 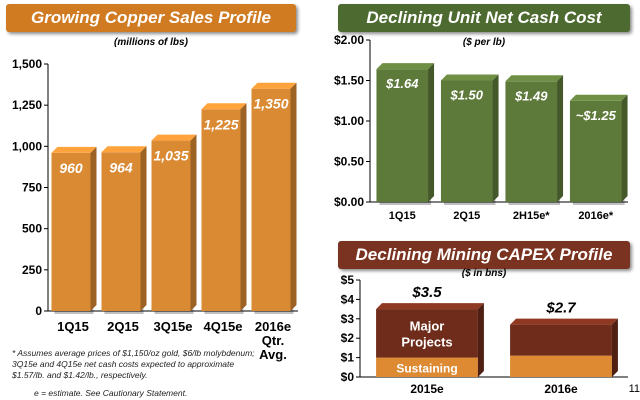 I want to click on cash-cost-y-tick-label: $0.00, so click(x=349, y=202).